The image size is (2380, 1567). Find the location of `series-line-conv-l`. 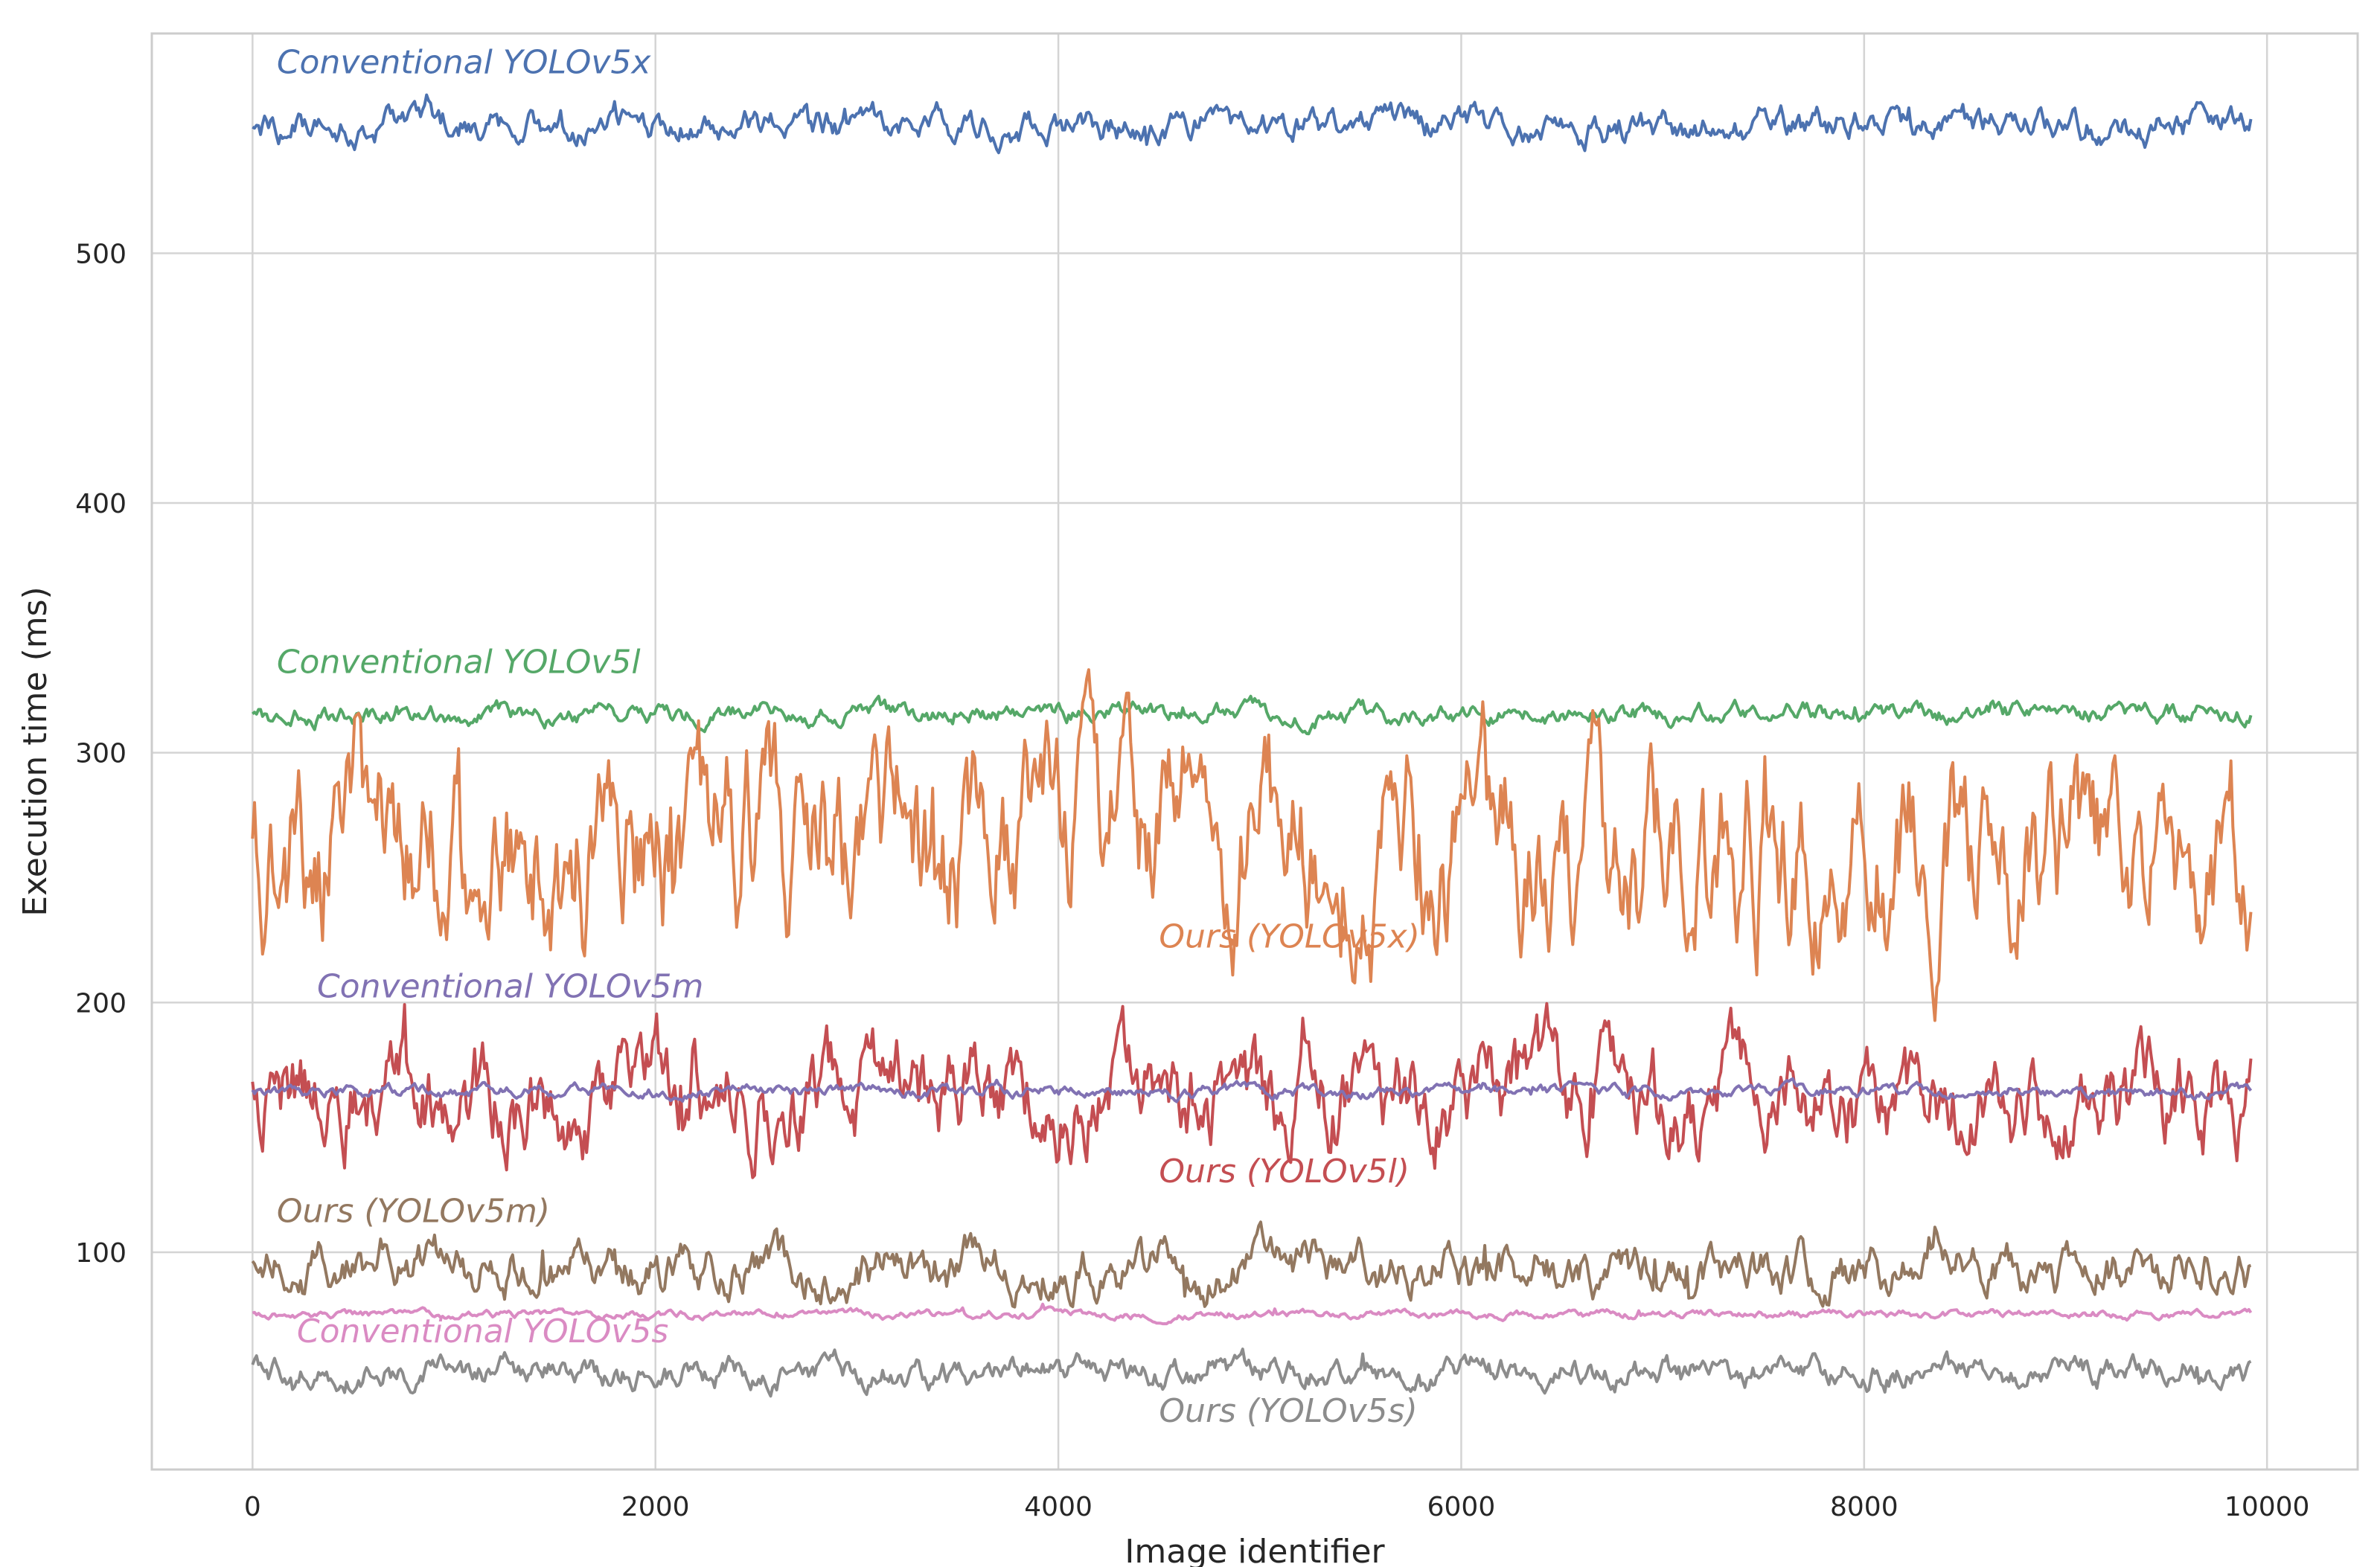

series-line-conv-l is located at coordinates (1252, 715).